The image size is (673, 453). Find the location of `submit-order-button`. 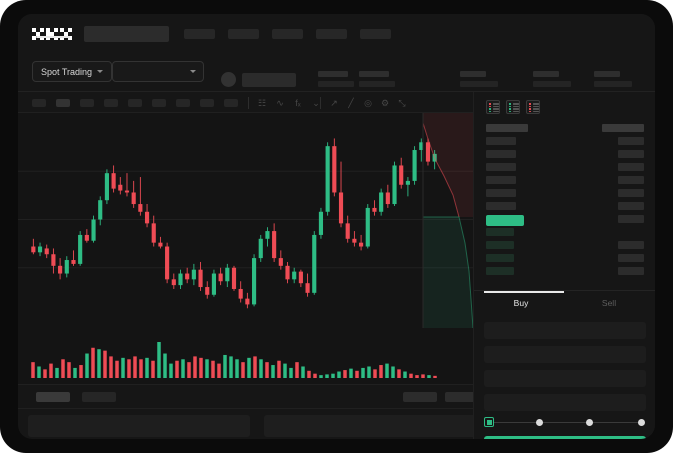

submit-order-button is located at coordinates (565, 437).